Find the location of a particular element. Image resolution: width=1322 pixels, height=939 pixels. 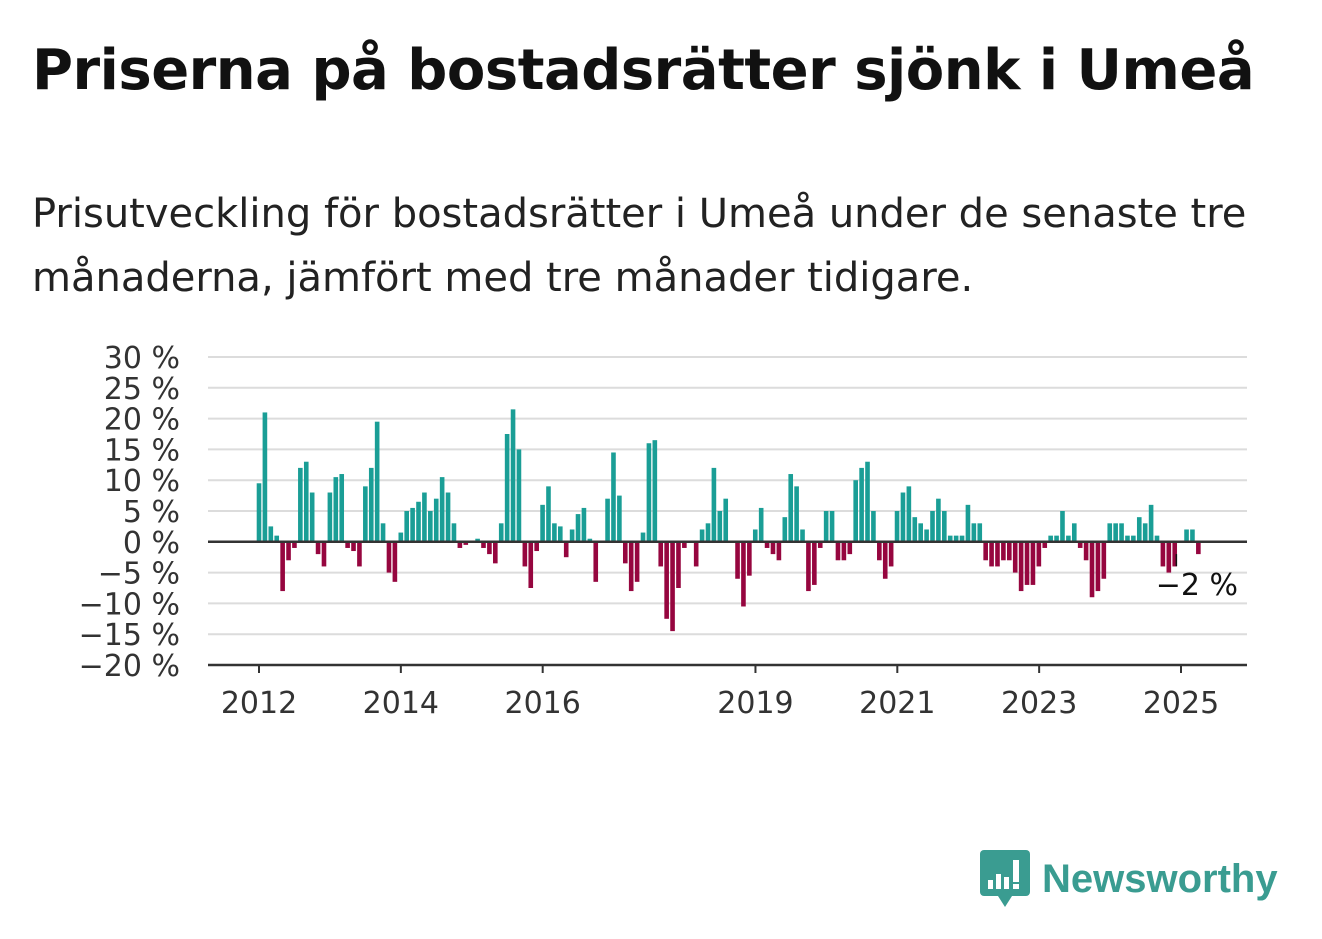

chart-title: Priserna på bostadsrätter sjönk i Umeå is located at coordinates (643, 70).